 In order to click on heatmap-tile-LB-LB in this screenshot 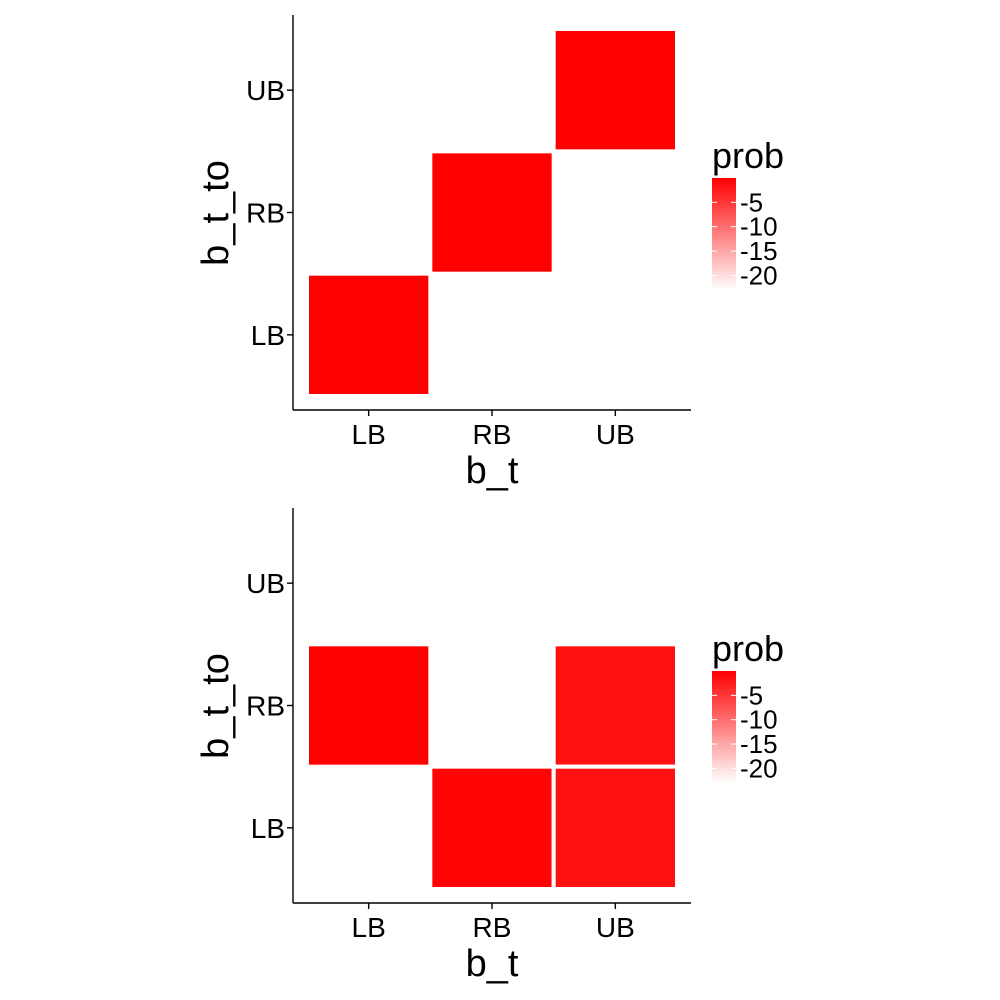, I will do `click(369, 334)`.